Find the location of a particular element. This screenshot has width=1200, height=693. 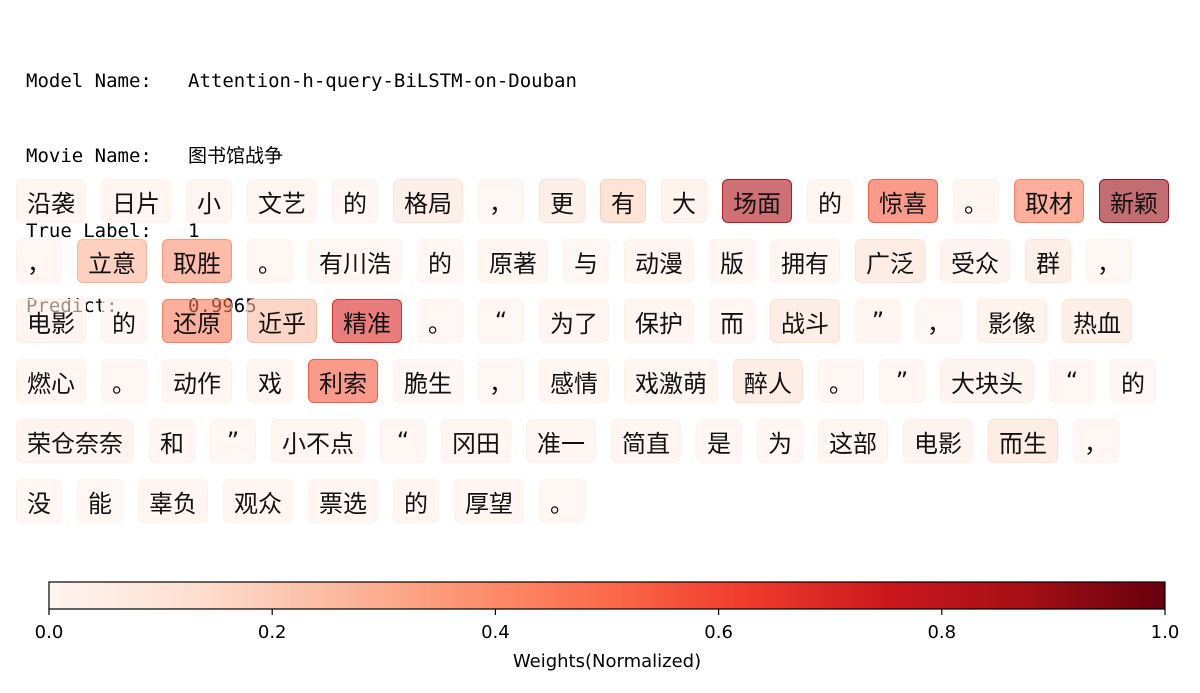

token-box: 影像 is located at coordinates (1012, 321).